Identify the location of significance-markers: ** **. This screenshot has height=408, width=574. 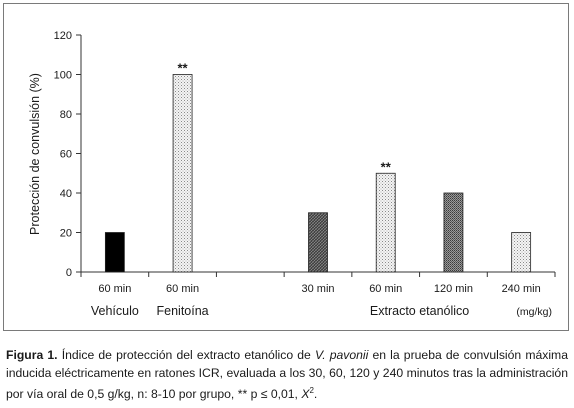
(285, 118).